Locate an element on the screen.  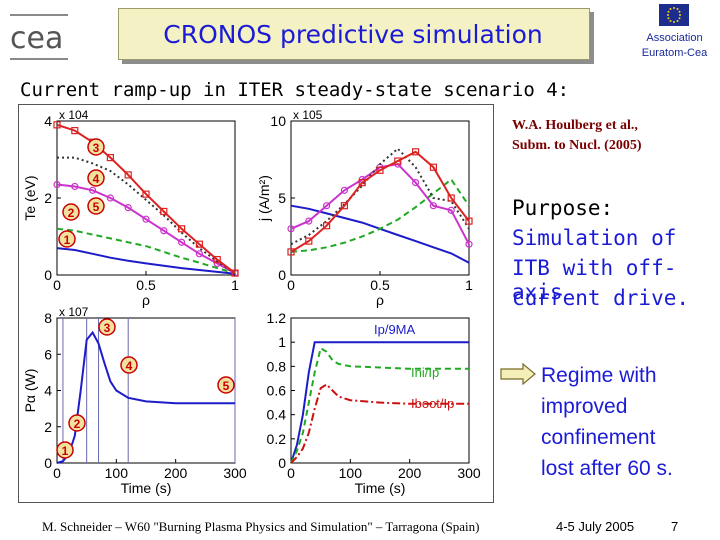
y-multiplier: x 107 is located at coordinates (74, 312).